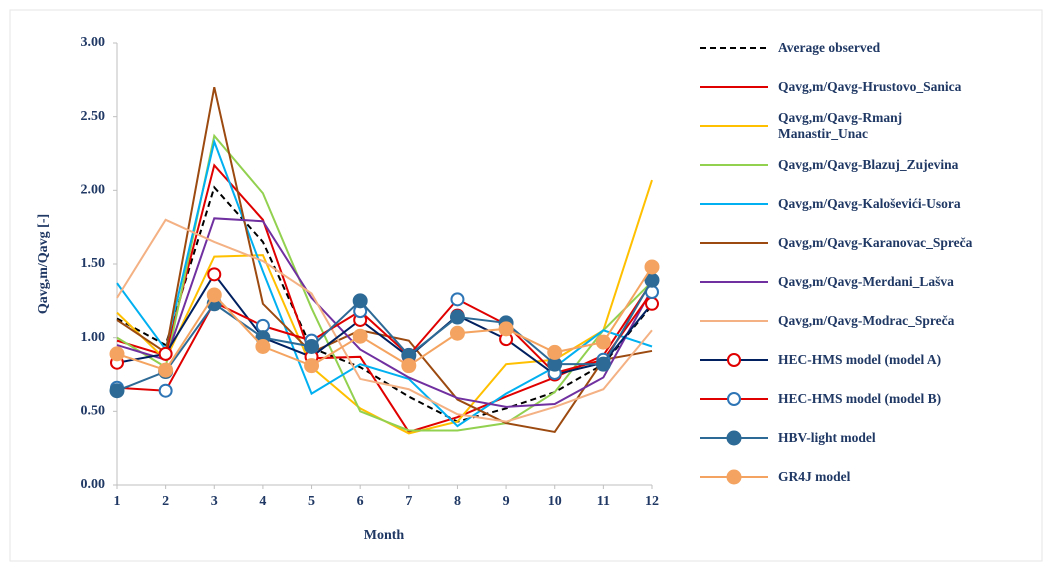 The height and width of the screenshot is (571, 1052). Describe the element at coordinates (814, 476) in the screenshot. I see `legend-label: GR4J model` at that location.